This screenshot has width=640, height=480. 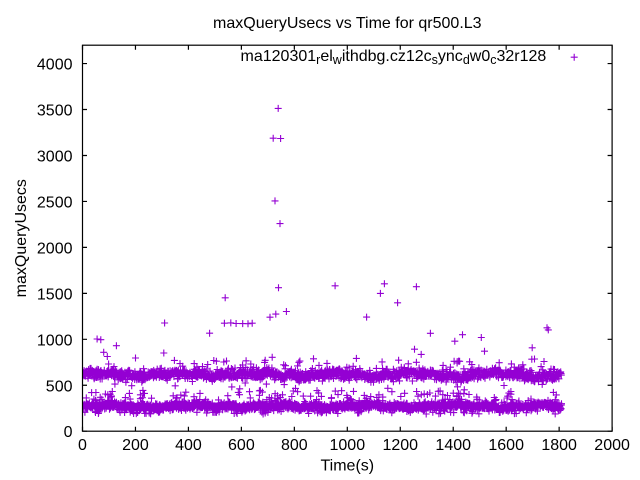 What do you see at coordinates (347, 23) in the screenshot?
I see `svg-text:maxQueryUsecs vs Time for qr50: maxQueryUsecs vs Time for qr500.L3` at bounding box center [347, 23].